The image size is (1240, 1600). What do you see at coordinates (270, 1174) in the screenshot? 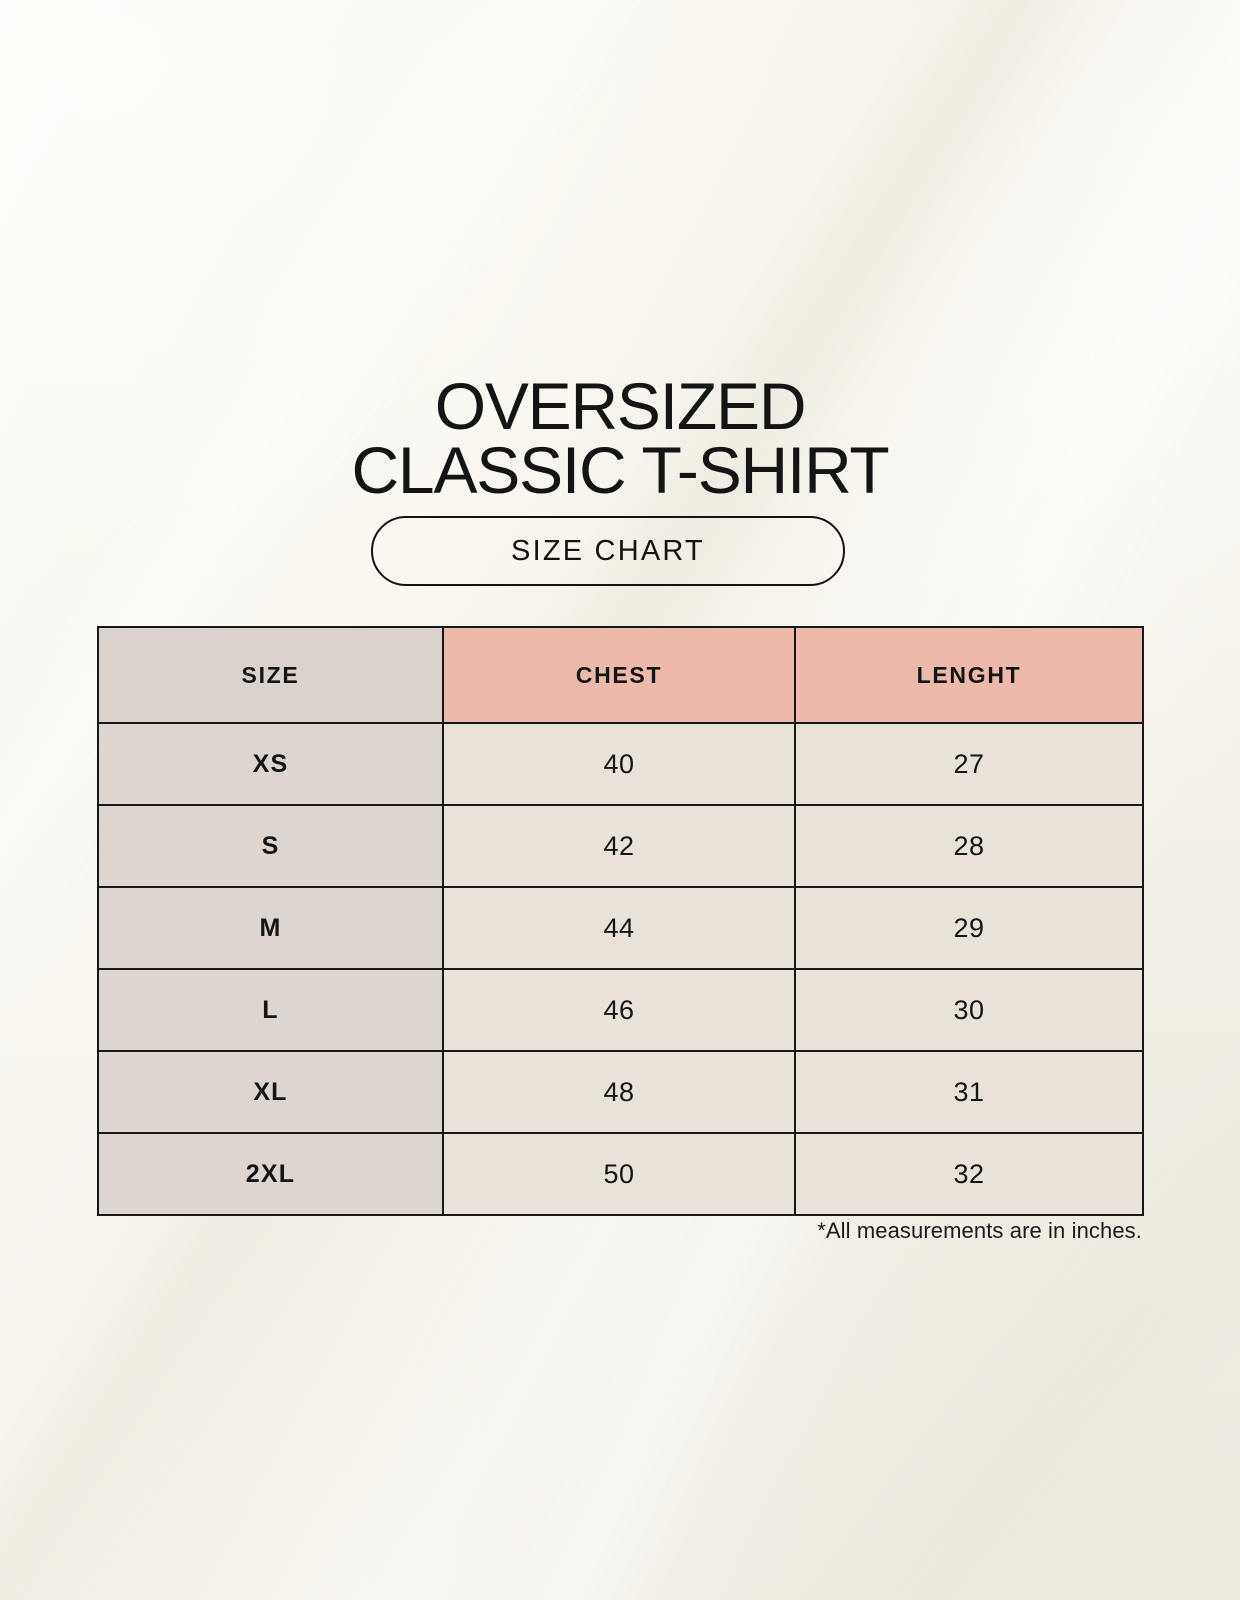
I see `cell-size: 2XL` at bounding box center [270, 1174].